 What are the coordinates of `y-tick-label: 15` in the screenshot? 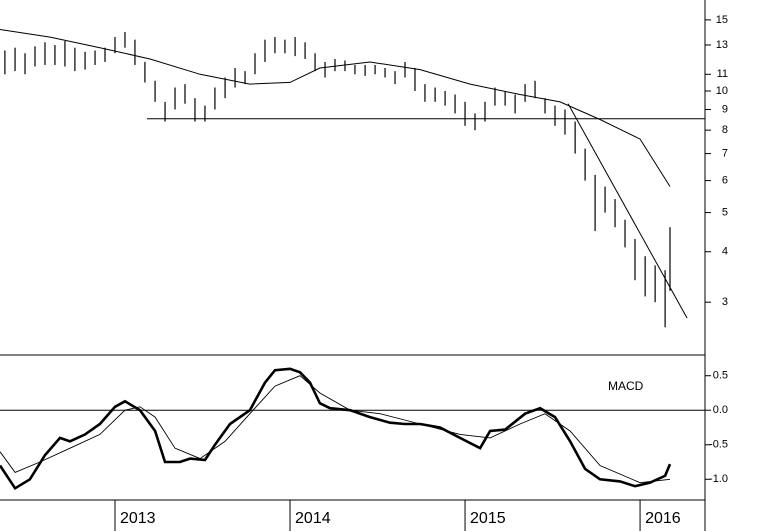 It's located at (722, 20).